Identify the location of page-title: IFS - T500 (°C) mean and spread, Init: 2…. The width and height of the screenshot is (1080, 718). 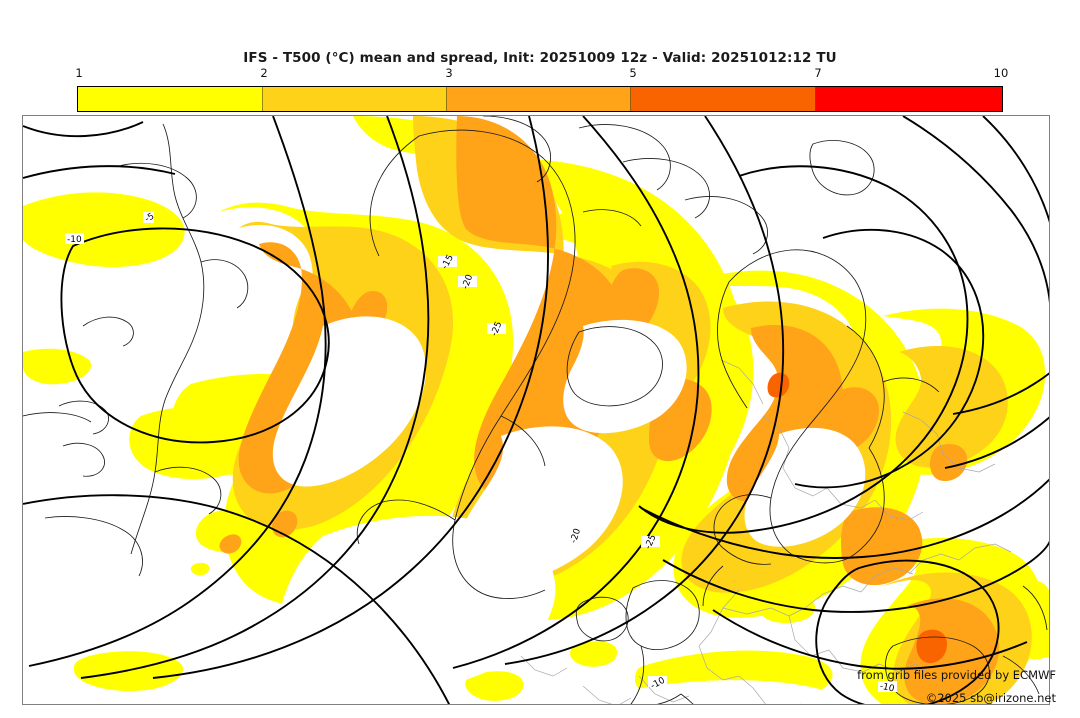
(540, 58).